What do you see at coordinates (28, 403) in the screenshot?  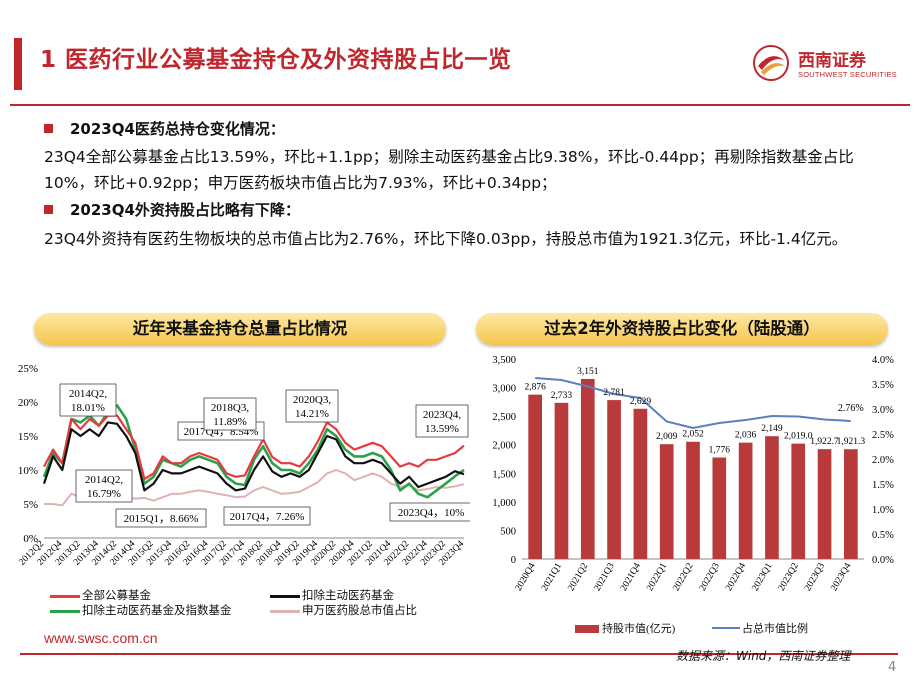 I see `y-tick-label: 20%` at bounding box center [28, 403].